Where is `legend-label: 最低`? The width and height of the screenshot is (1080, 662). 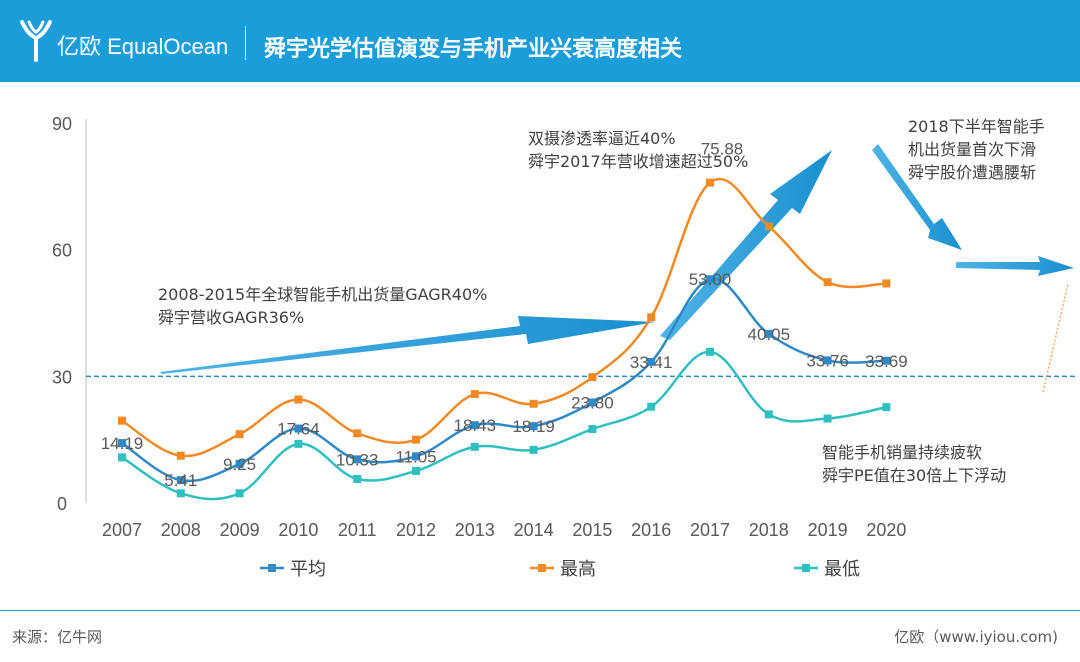 legend-label: 最低 is located at coordinates (842, 569).